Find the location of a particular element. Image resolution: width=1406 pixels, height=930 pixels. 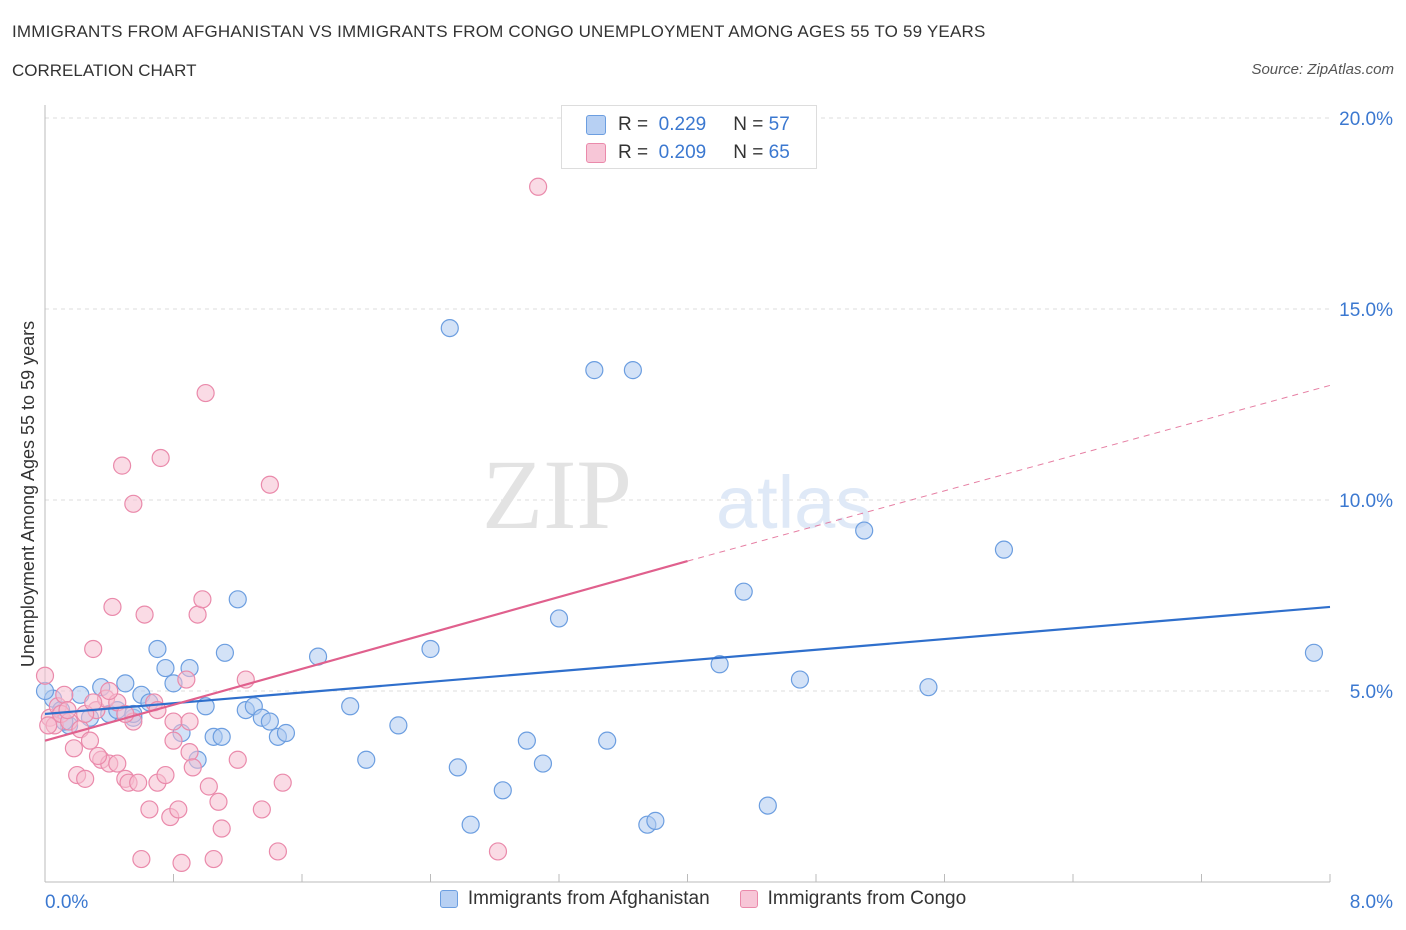

y-tick-label: 20.0% is located at coordinates (1366, 119).